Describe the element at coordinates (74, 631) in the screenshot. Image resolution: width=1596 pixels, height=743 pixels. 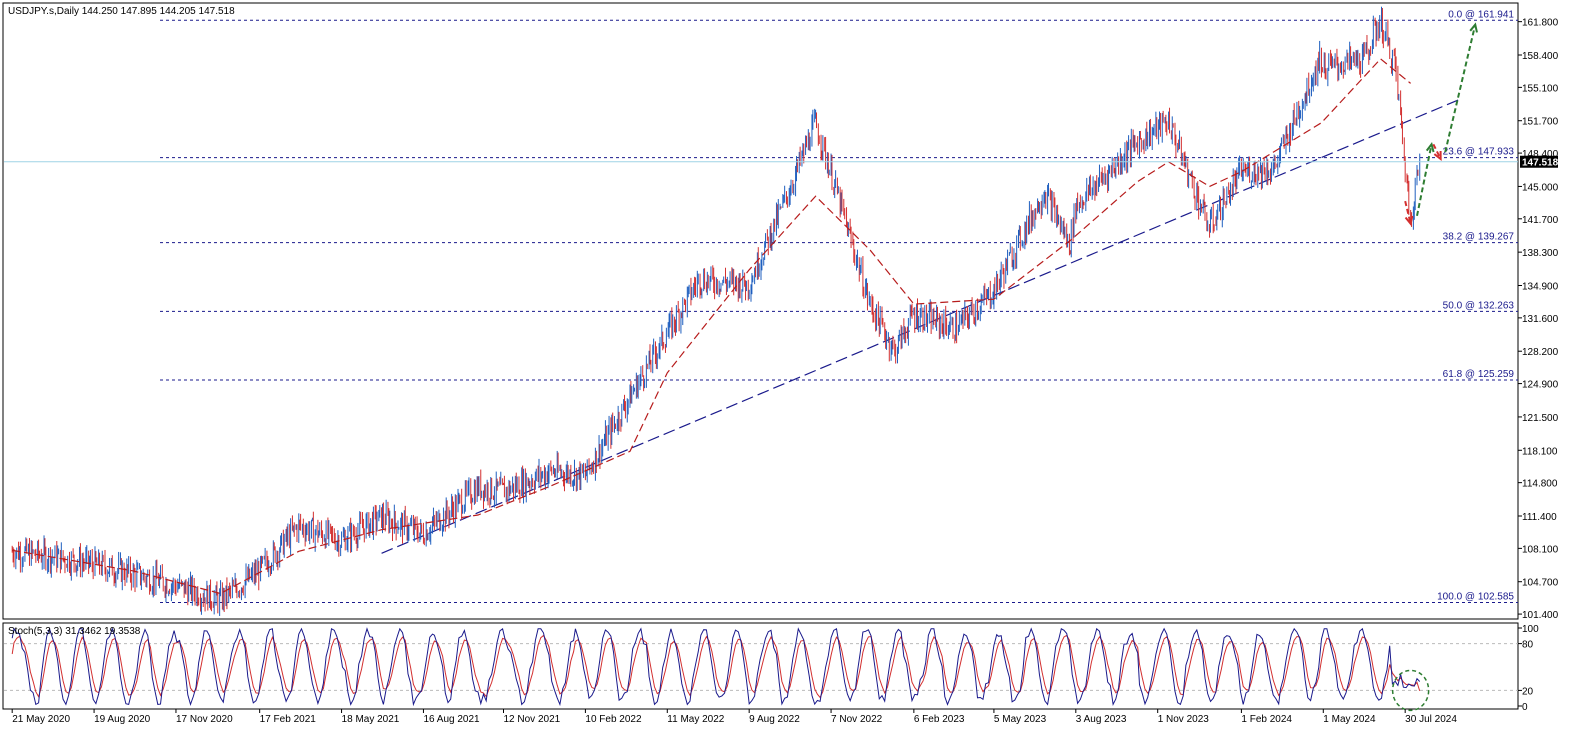
I see `stoch-header: Stoch(5,3,3) 31.3462 19.3538` at that location.